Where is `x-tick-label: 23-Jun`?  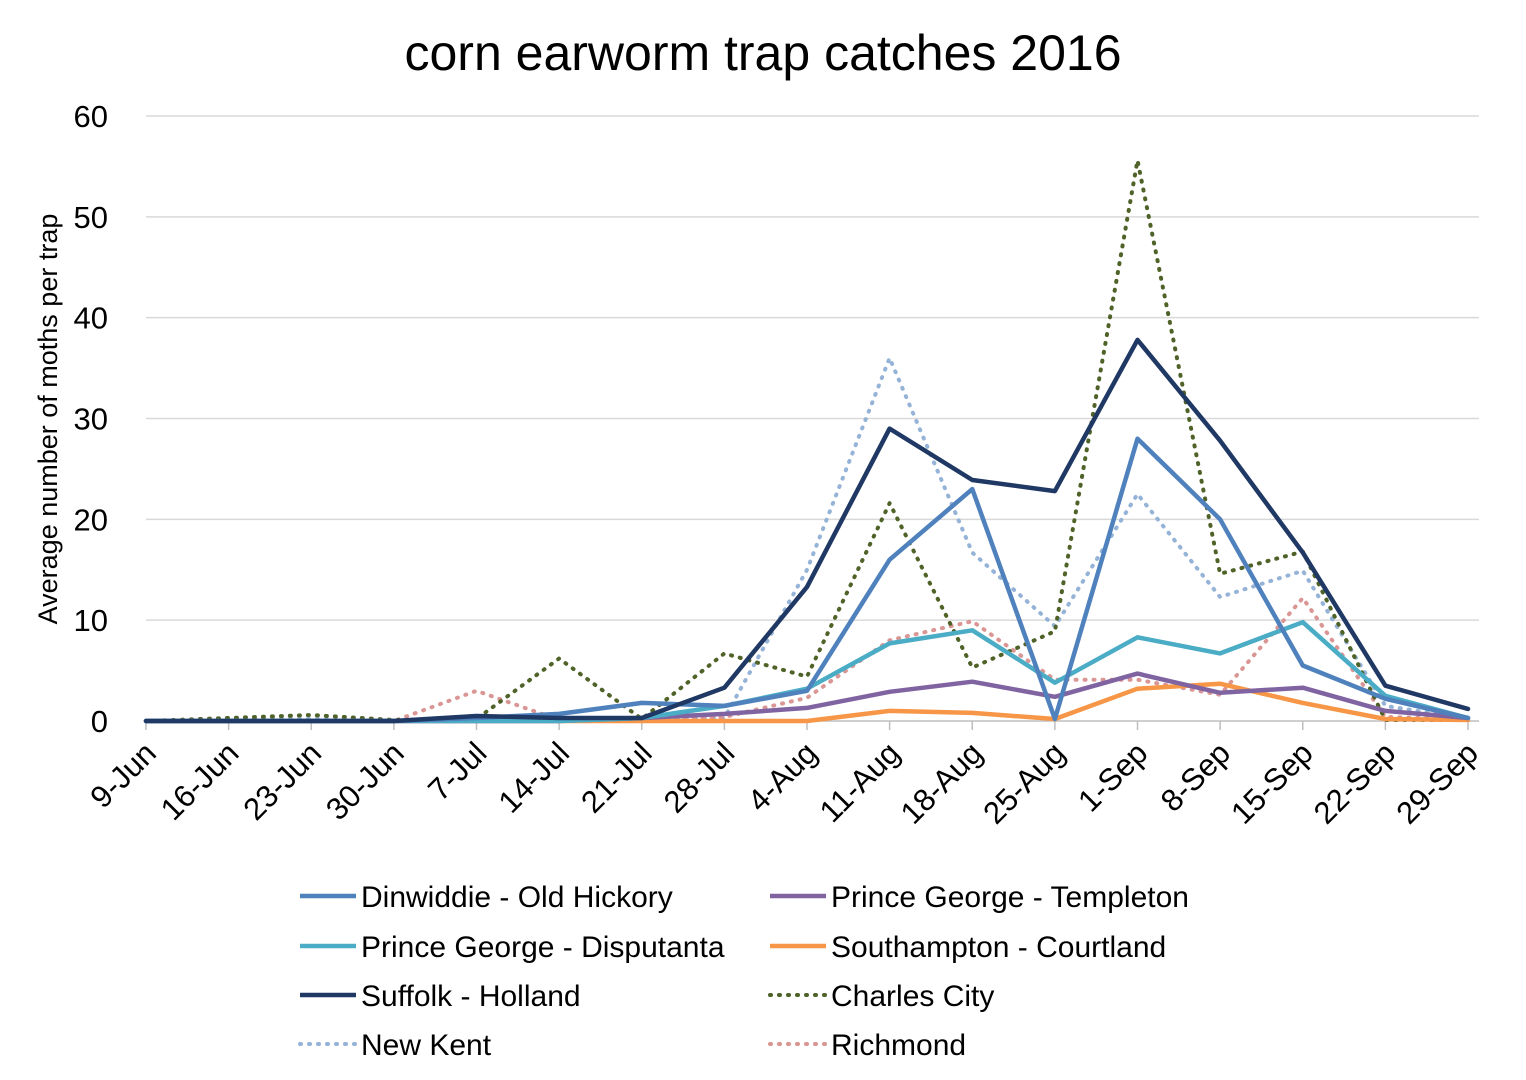
x-tick-label: 23-Jun is located at coordinates (282, 781).